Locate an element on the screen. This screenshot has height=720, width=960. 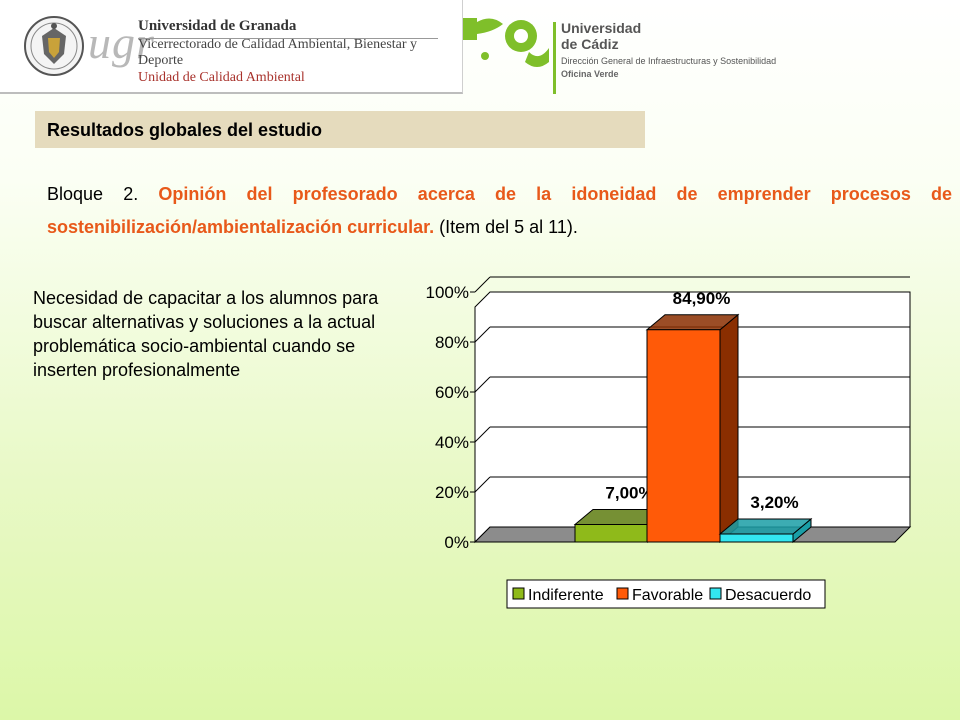
uca-name-line2: de Cádiz is located at coordinates (590, 44).